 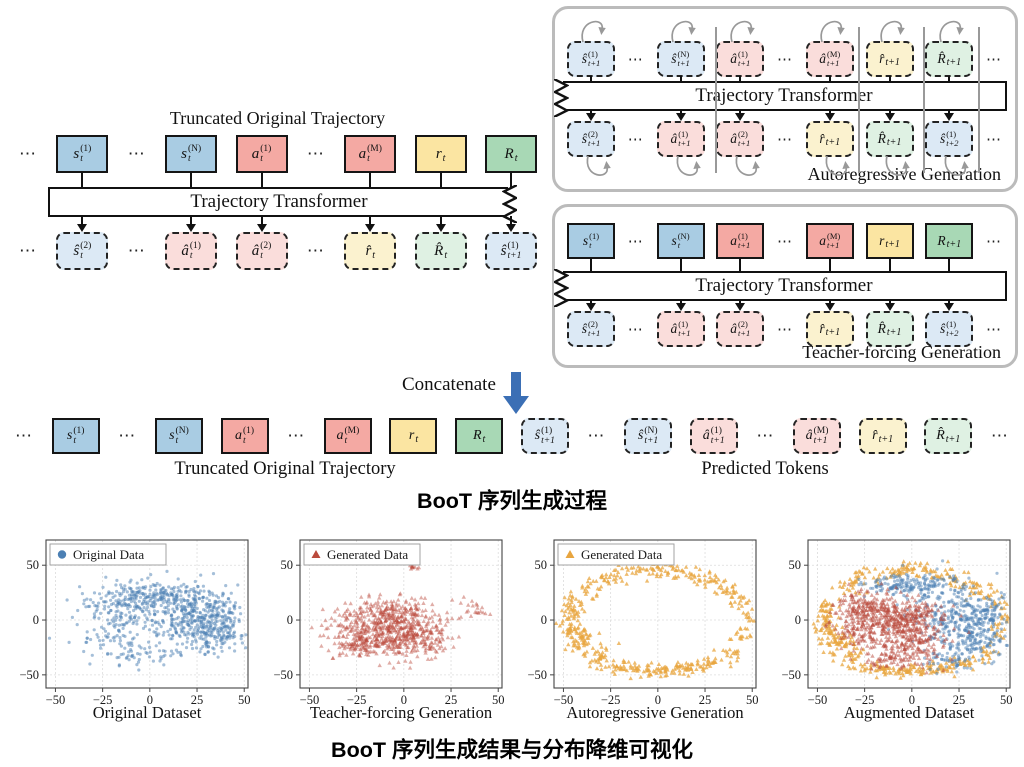 I want to click on token: ŝ (2) t, so click(x=82, y=251).